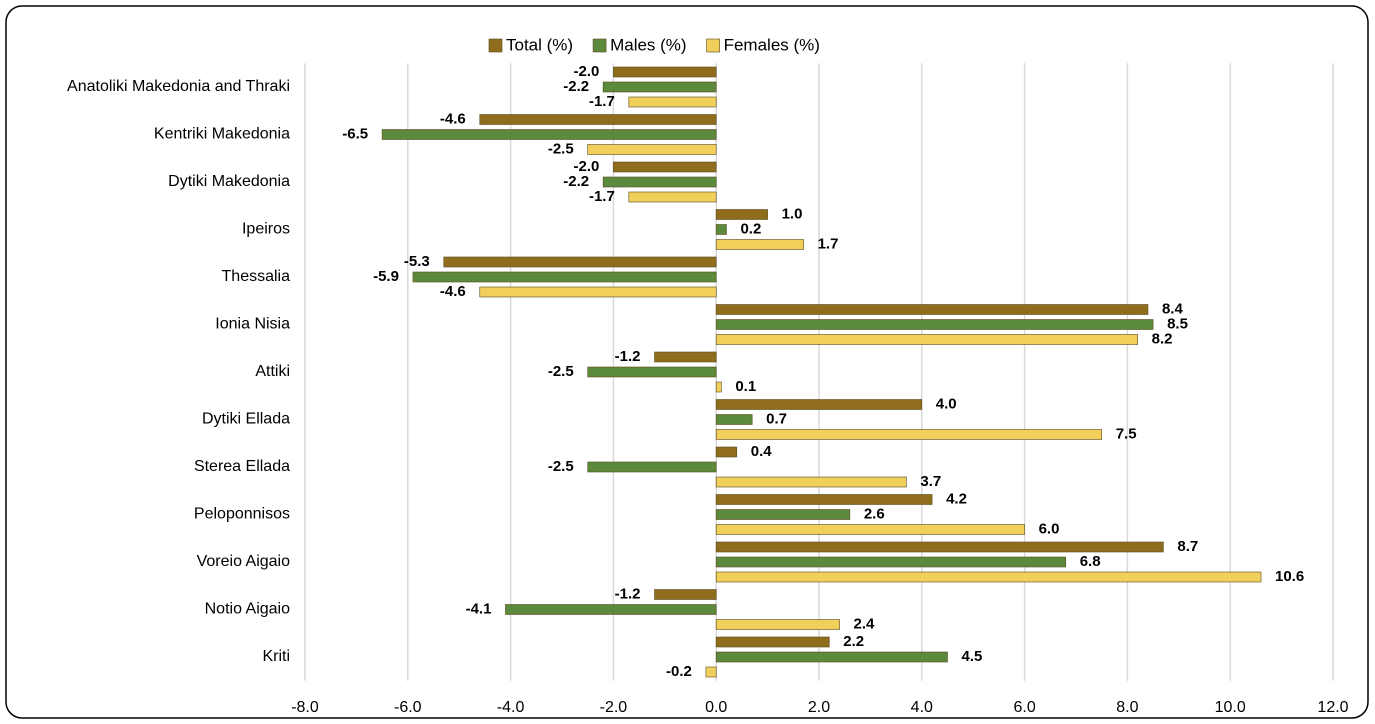 Image resolution: width=1375 pixels, height=724 pixels. What do you see at coordinates (178, 86) in the screenshot?
I see `y-tick-label: Anatoliki Makedonia and Thraki` at bounding box center [178, 86].